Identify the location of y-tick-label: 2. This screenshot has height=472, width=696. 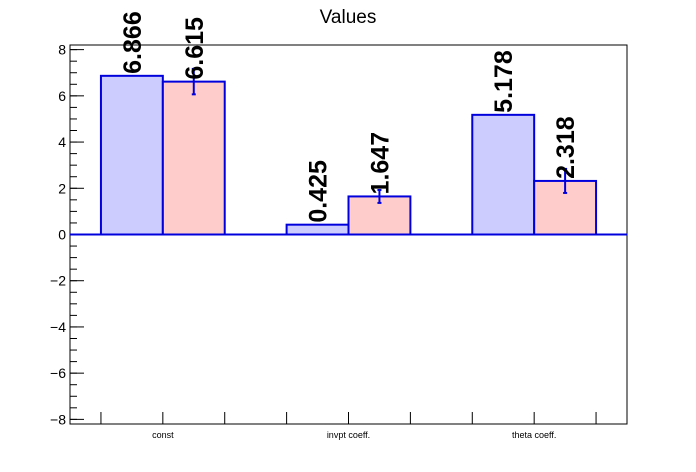
(62, 188).